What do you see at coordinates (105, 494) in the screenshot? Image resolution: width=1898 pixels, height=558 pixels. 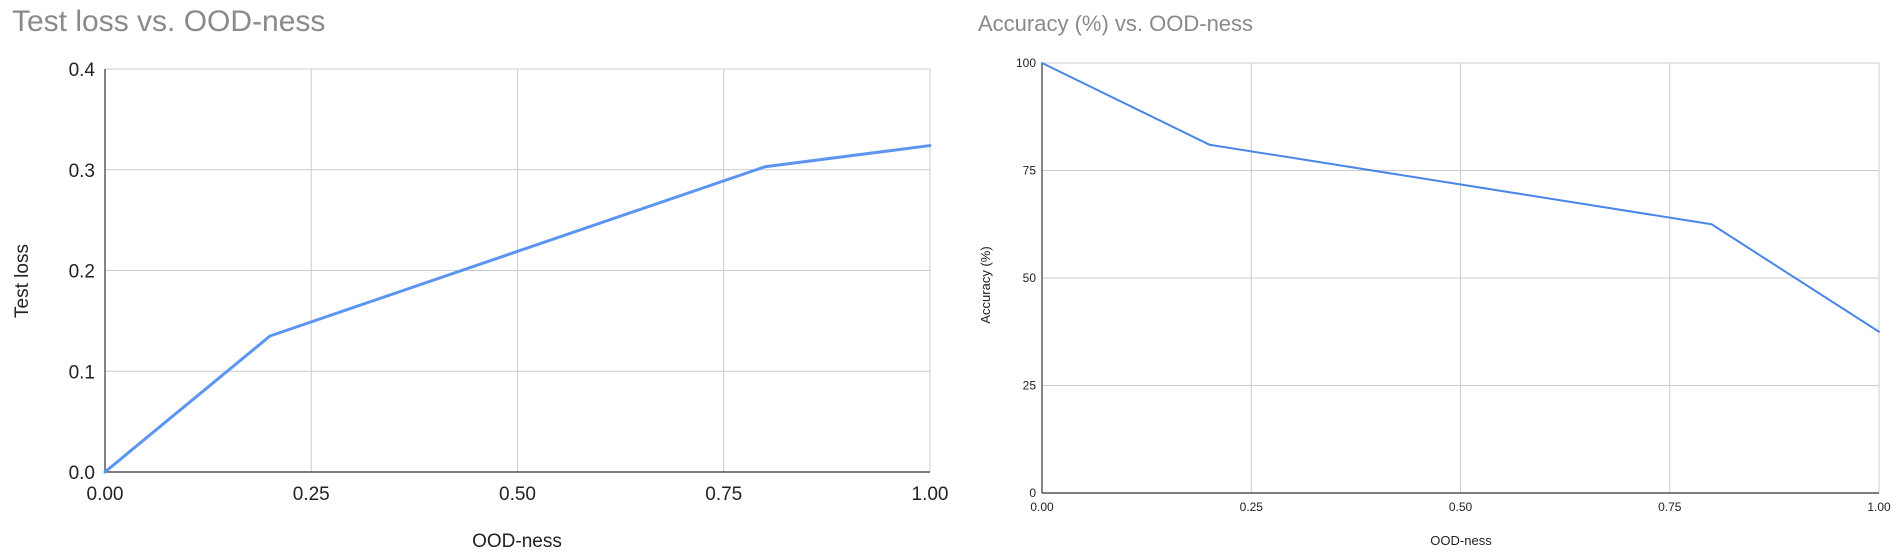 I see `test-loss-x-tick-label: 0.00` at bounding box center [105, 494].